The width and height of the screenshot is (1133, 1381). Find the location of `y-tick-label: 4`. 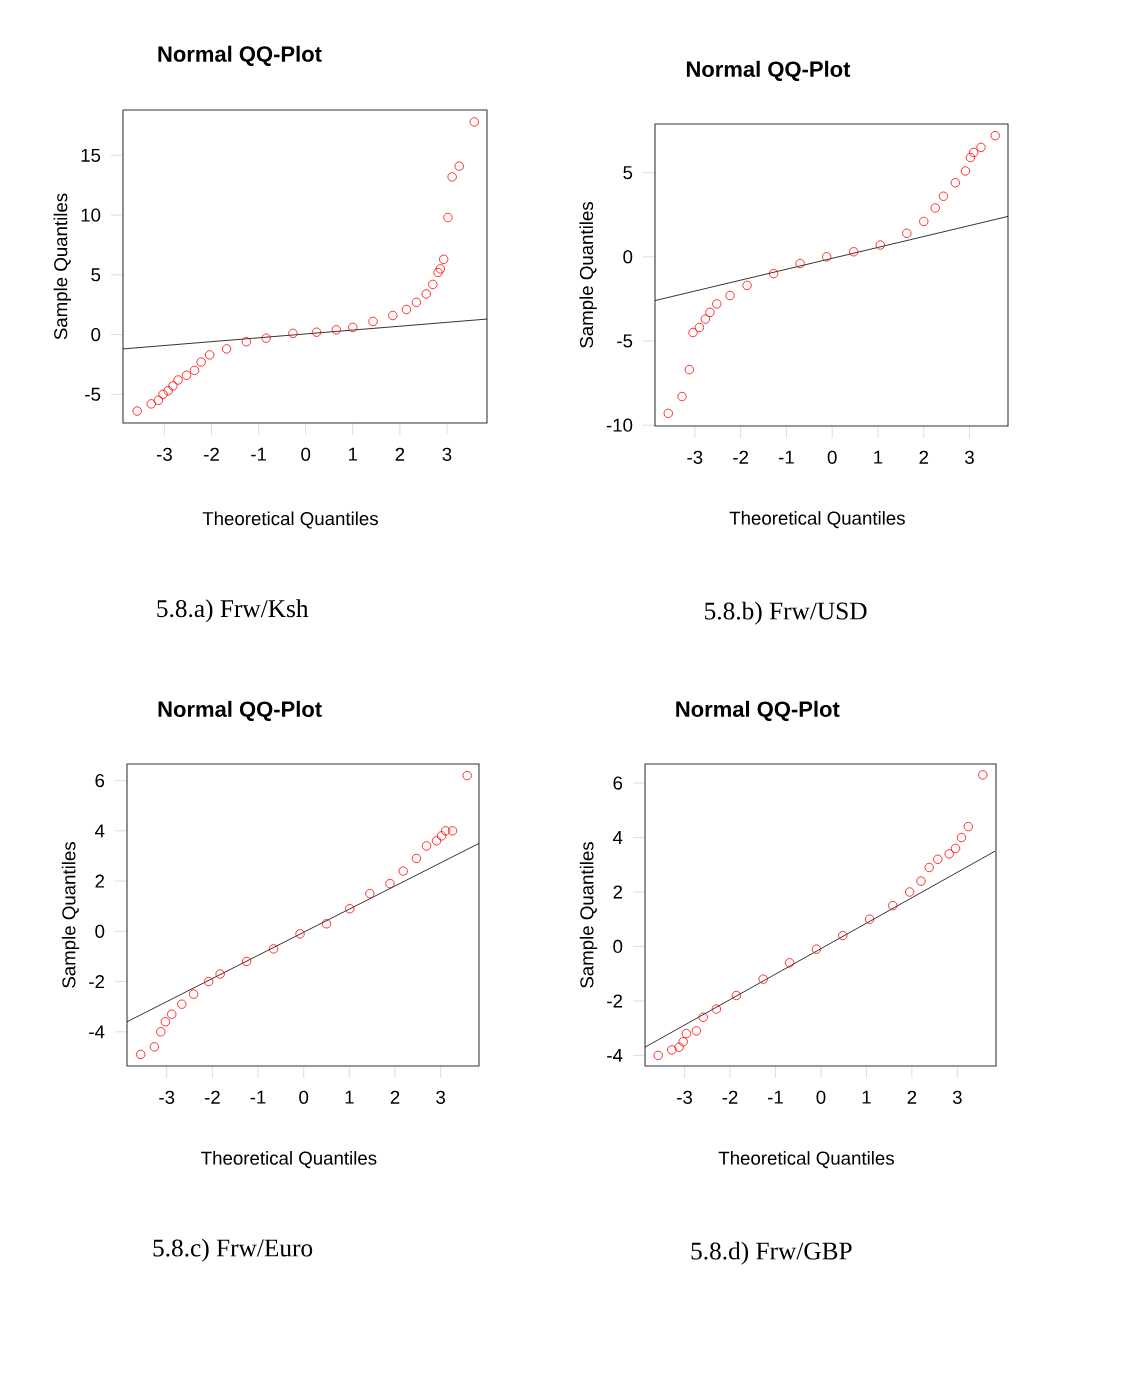

y-tick-label: 4 is located at coordinates (99, 831).